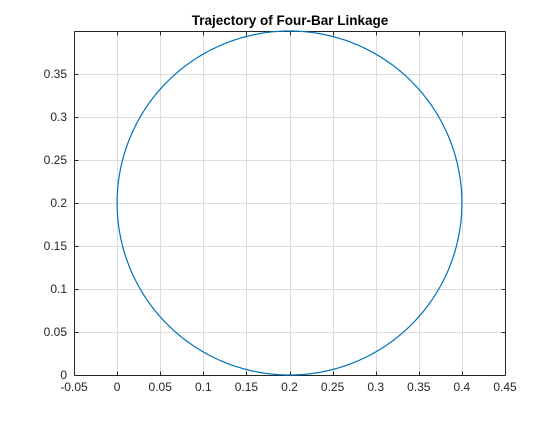 The width and height of the screenshot is (560, 425). I want to click on y-tick-label: 0.05, so click(56, 332).